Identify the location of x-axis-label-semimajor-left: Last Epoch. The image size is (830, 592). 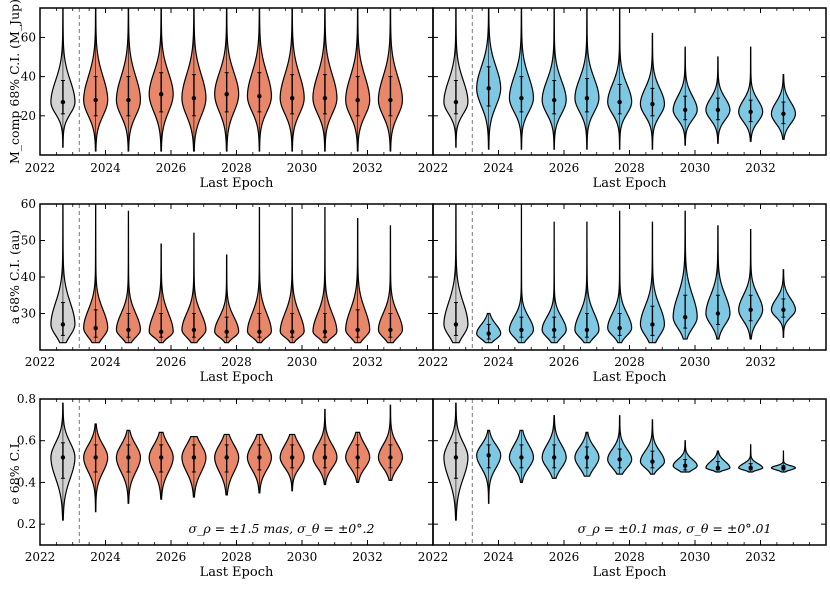
(237, 377).